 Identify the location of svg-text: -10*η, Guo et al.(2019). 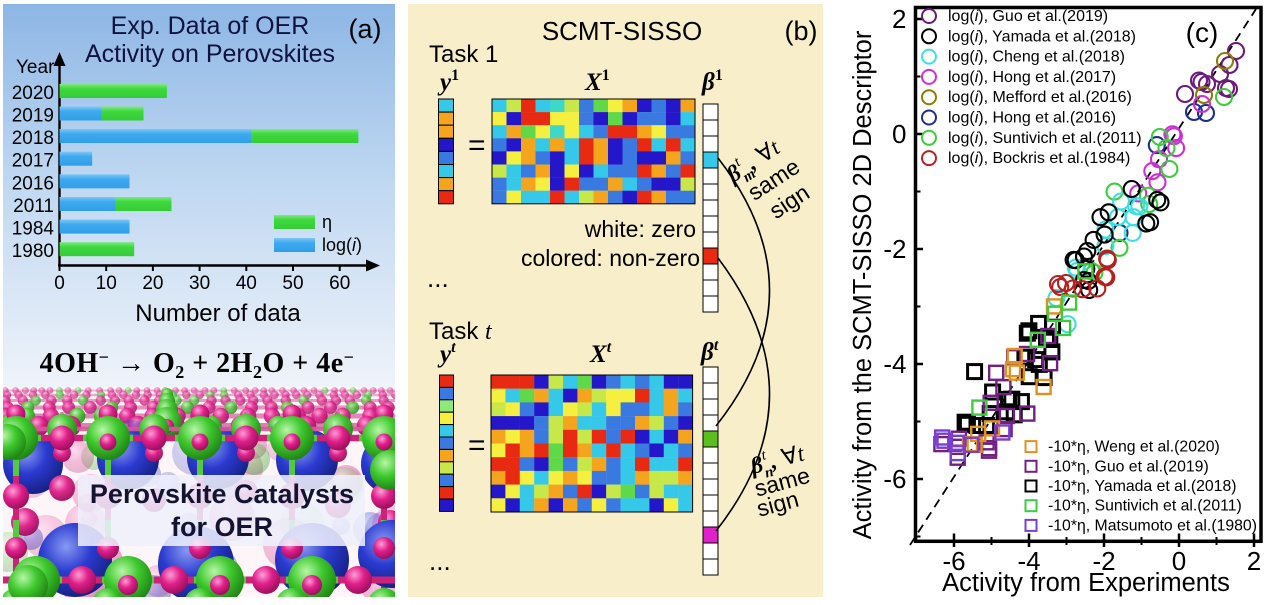
(1128, 466).